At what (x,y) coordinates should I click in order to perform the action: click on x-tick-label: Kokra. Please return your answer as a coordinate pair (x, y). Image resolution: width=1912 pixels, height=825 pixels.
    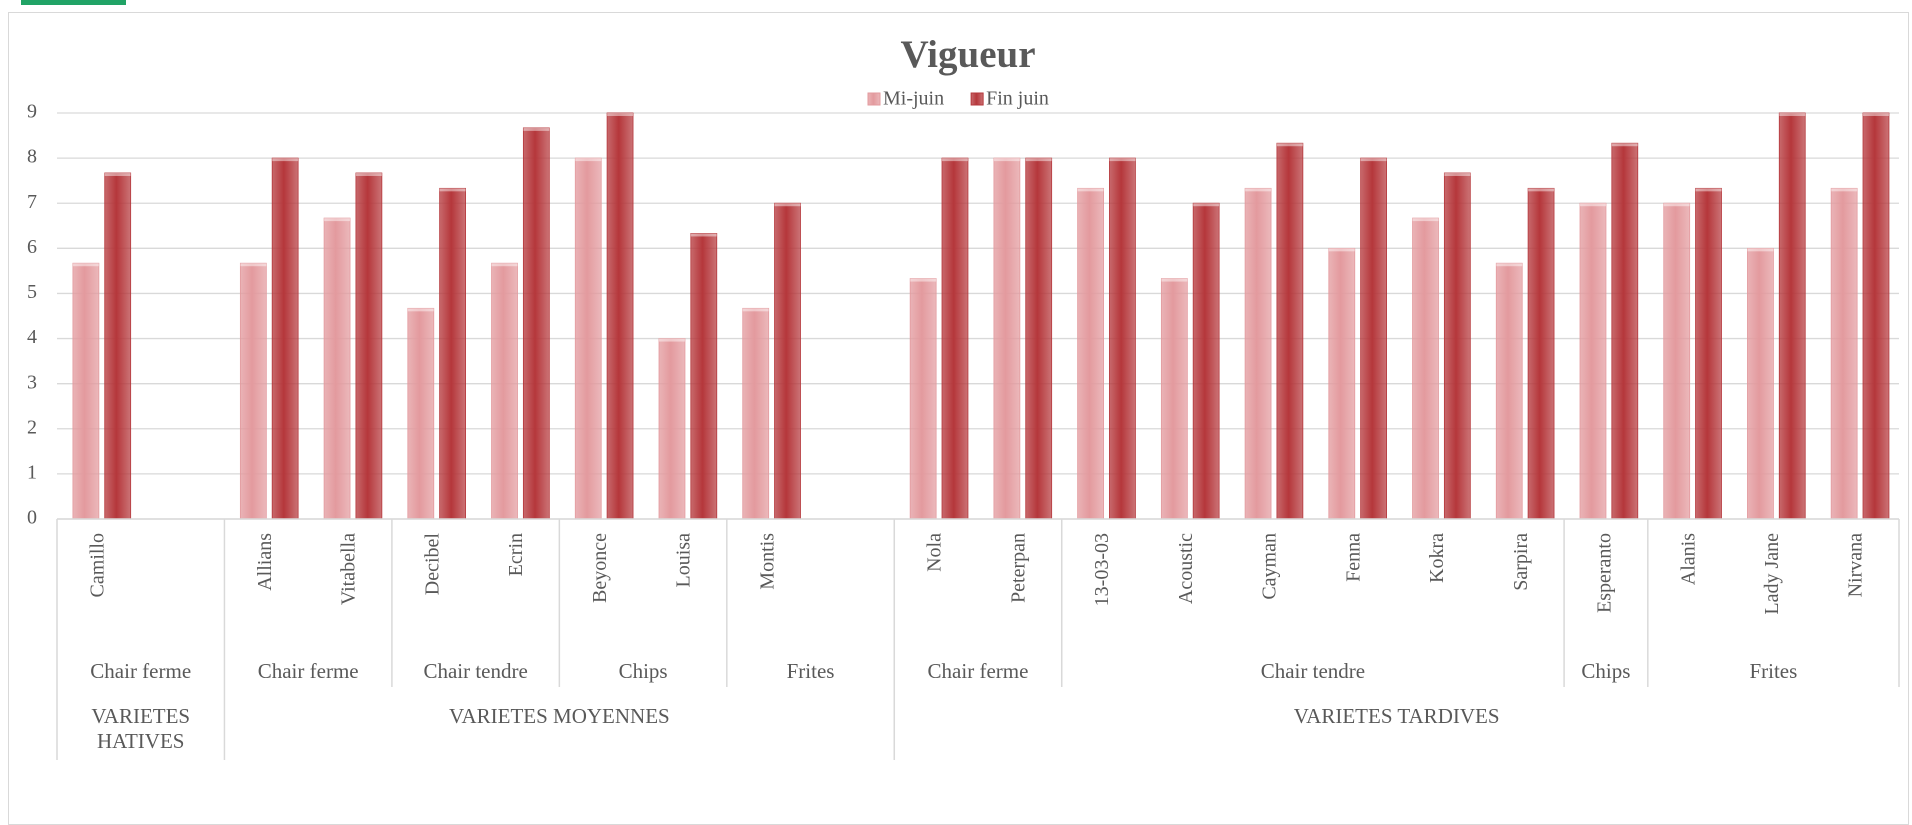
    Looking at the image, I should click on (1437, 558).